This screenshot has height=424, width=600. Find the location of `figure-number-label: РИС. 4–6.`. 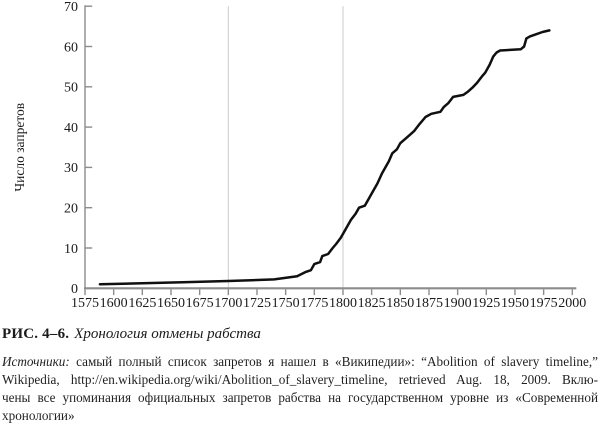

figure-number-label: РИС. 4–6. is located at coordinates (36, 334).